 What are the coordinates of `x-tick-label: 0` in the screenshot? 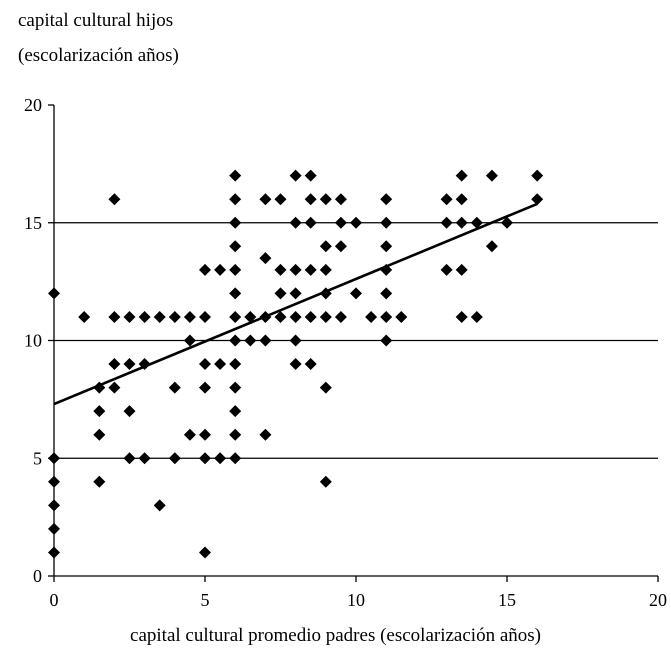 It's located at (54, 600).